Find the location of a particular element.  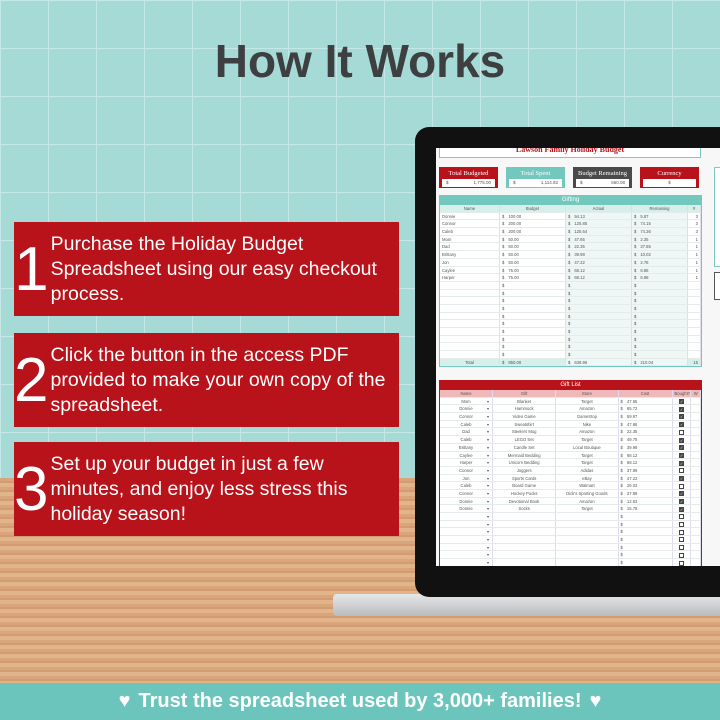

cell-value: 1 is located at coordinates (696, 255).